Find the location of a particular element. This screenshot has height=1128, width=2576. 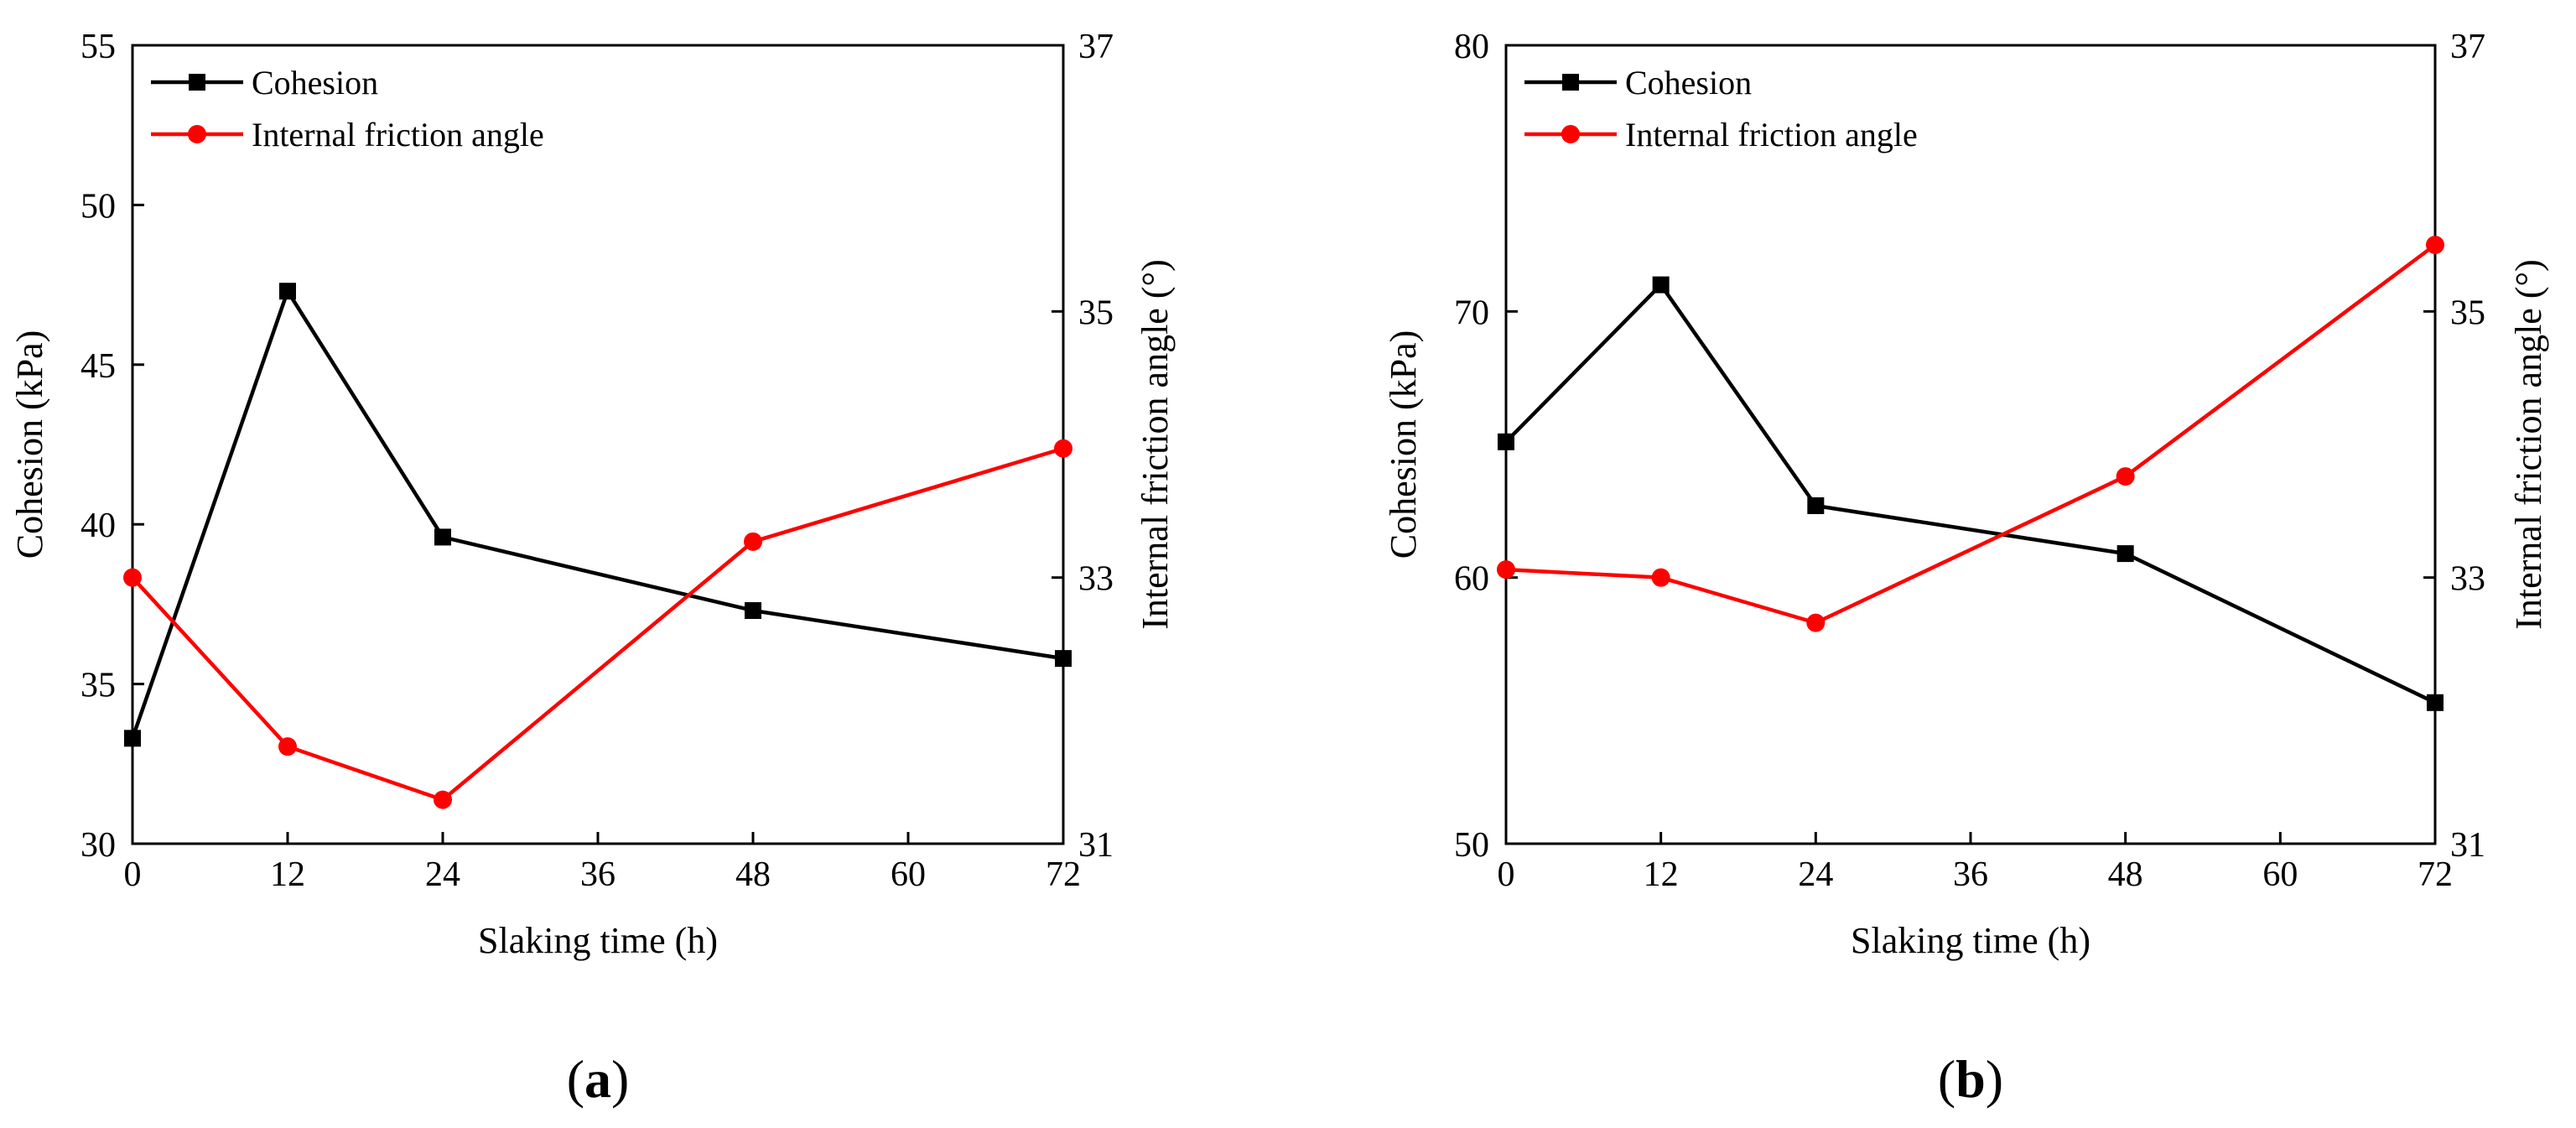

series-line-friction-angle is located at coordinates (597, 624).